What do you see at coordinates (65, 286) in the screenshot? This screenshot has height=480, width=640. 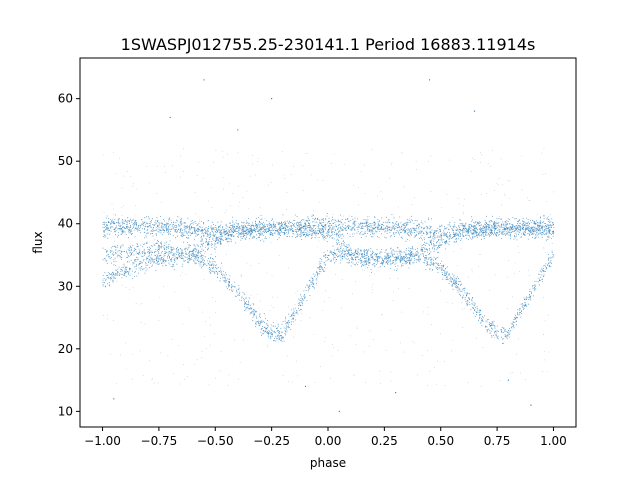 I see `y-tick-label: 30` at bounding box center [65, 286].